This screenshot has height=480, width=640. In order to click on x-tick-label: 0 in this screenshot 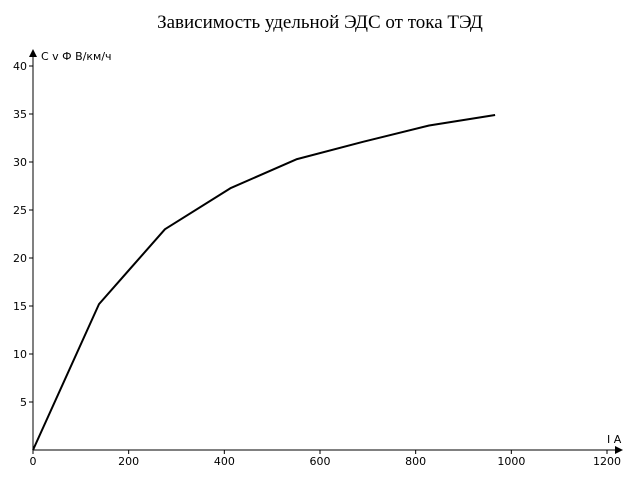, I will do `click(33, 461)`.